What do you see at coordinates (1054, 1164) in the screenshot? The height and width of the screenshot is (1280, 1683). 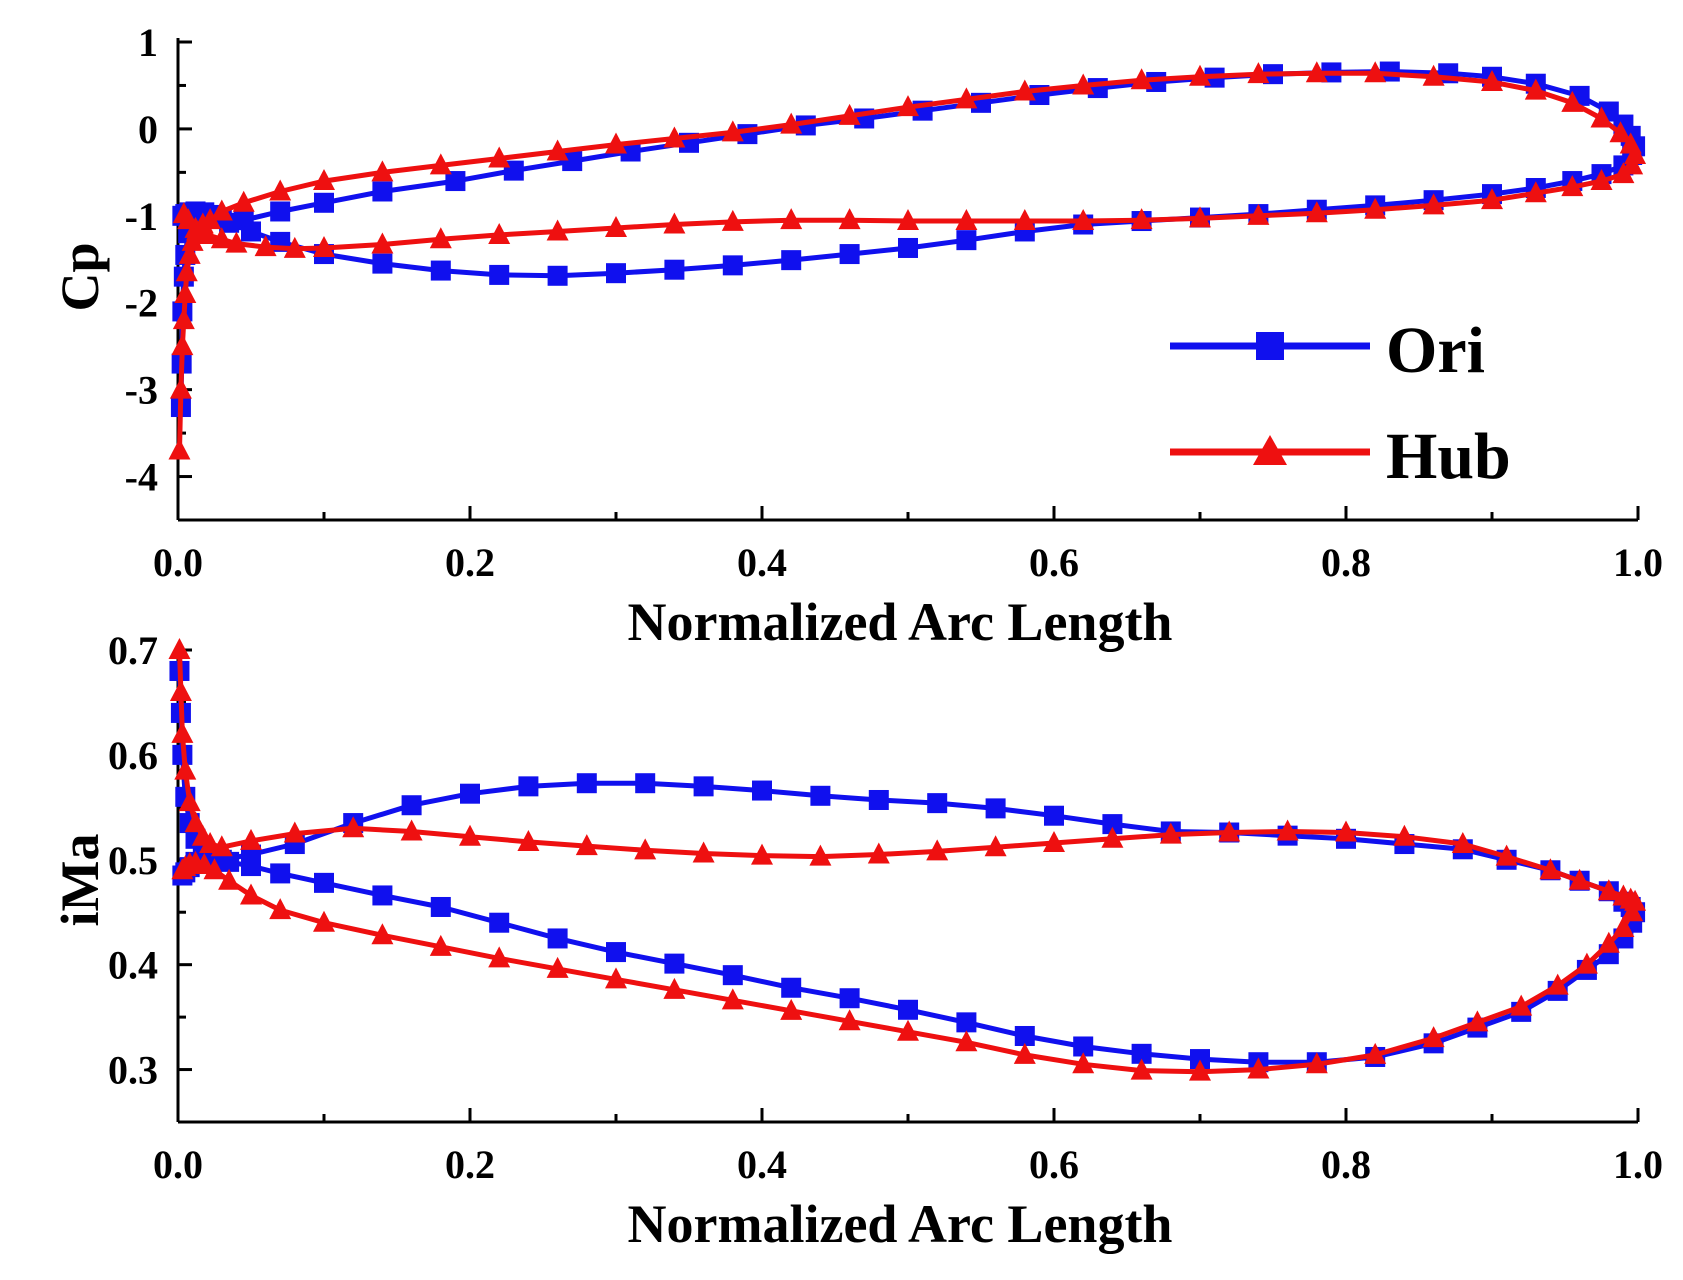 I see `ima-x-tick-label: 0.6` at bounding box center [1054, 1164].